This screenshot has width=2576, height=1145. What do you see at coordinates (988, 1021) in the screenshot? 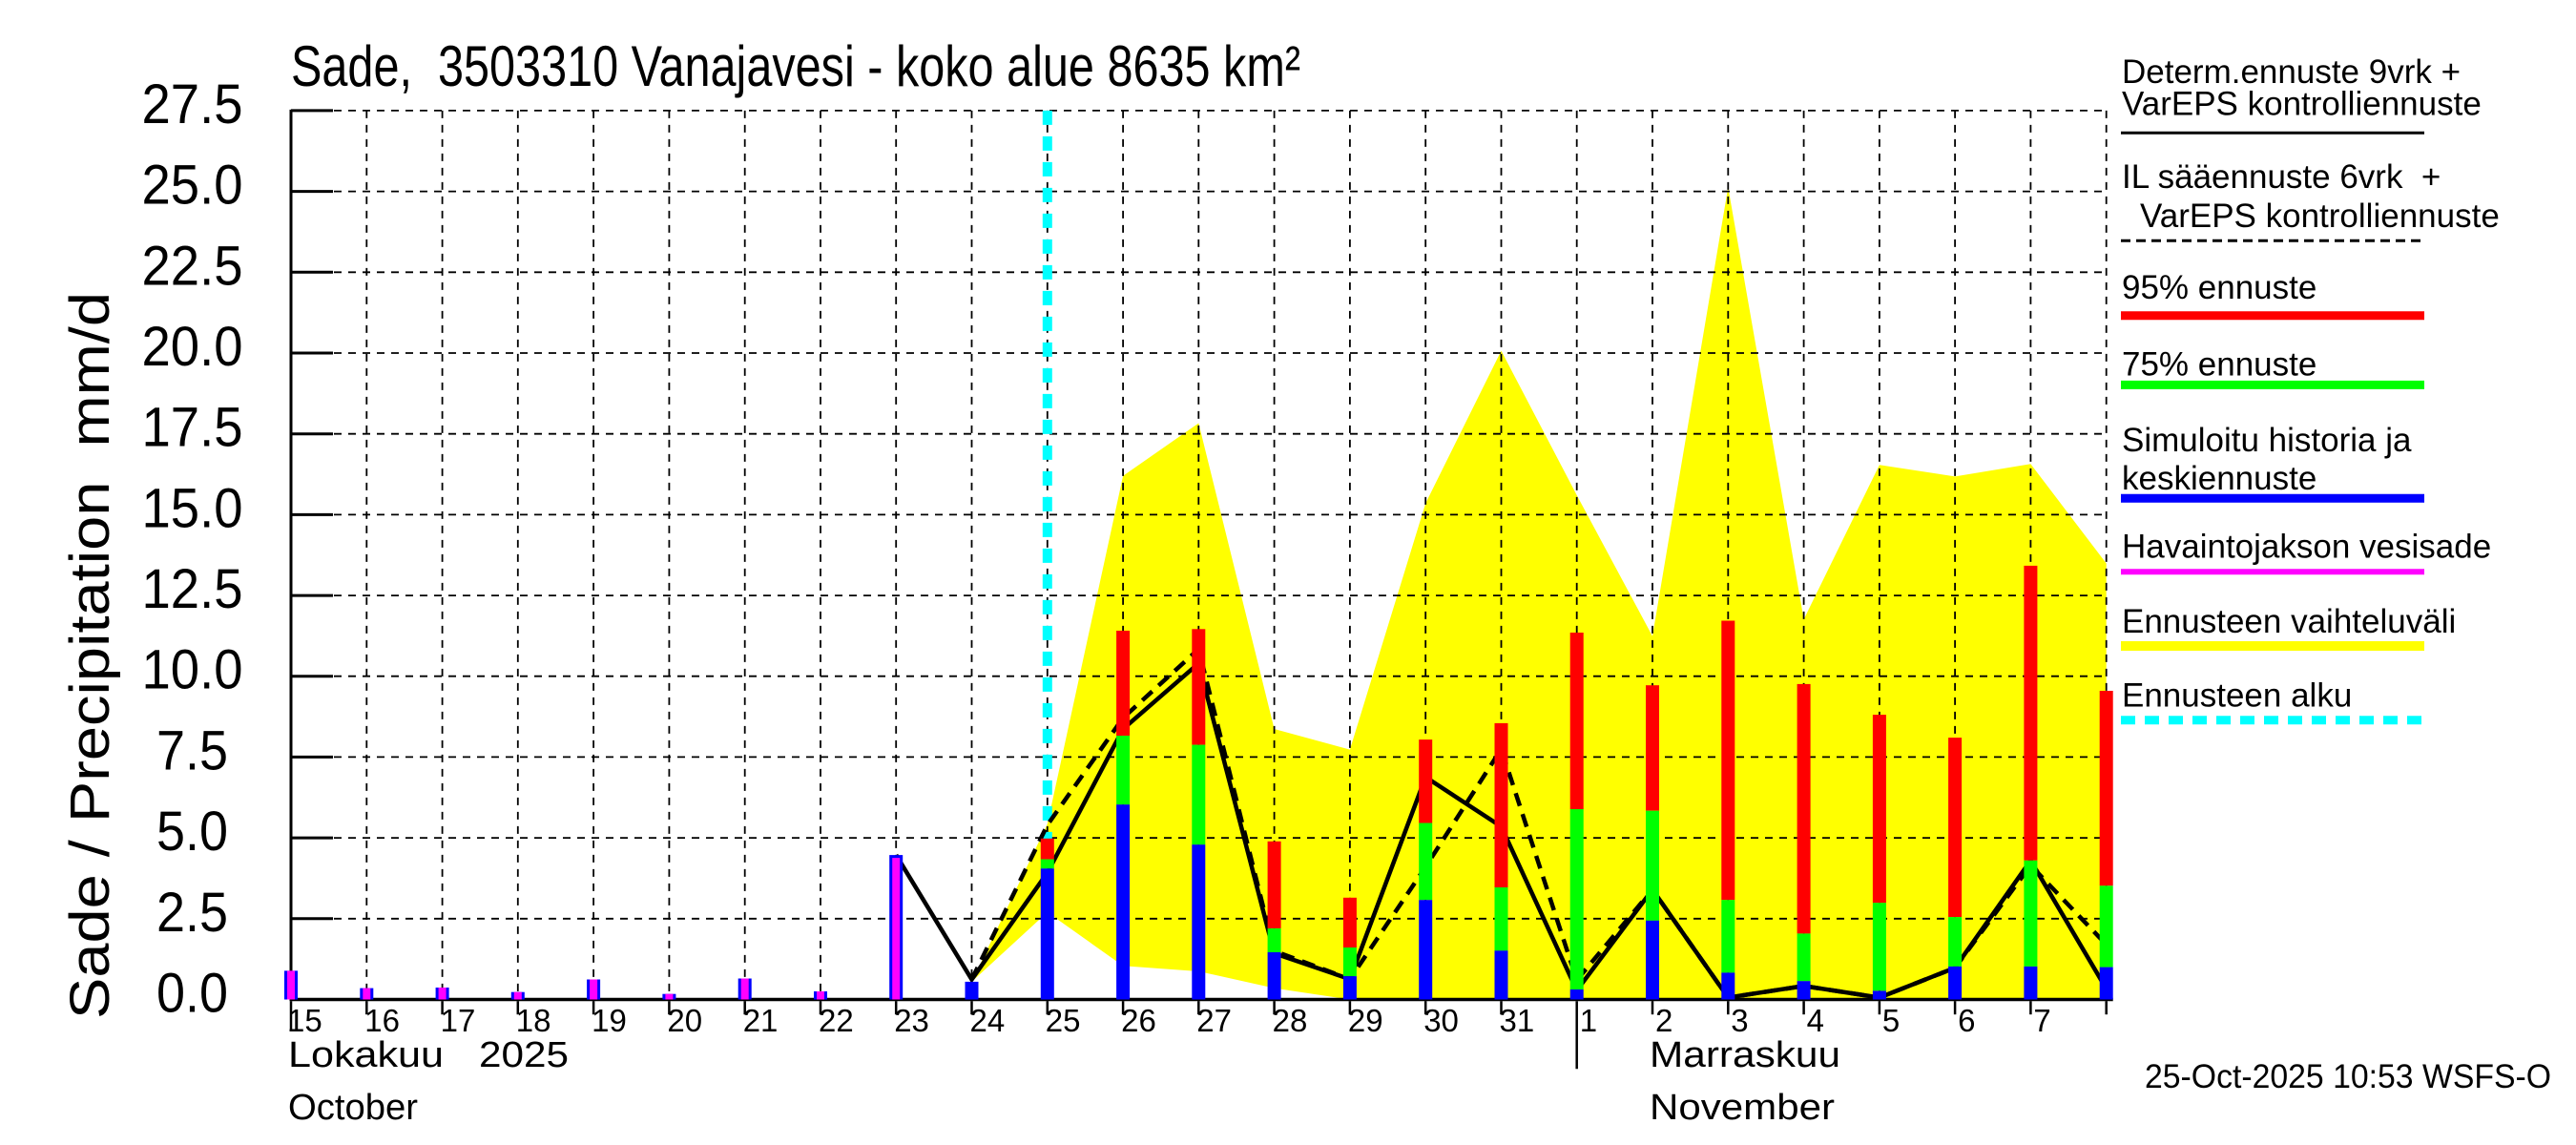
I see `svg-text: 24` at bounding box center [988, 1021].